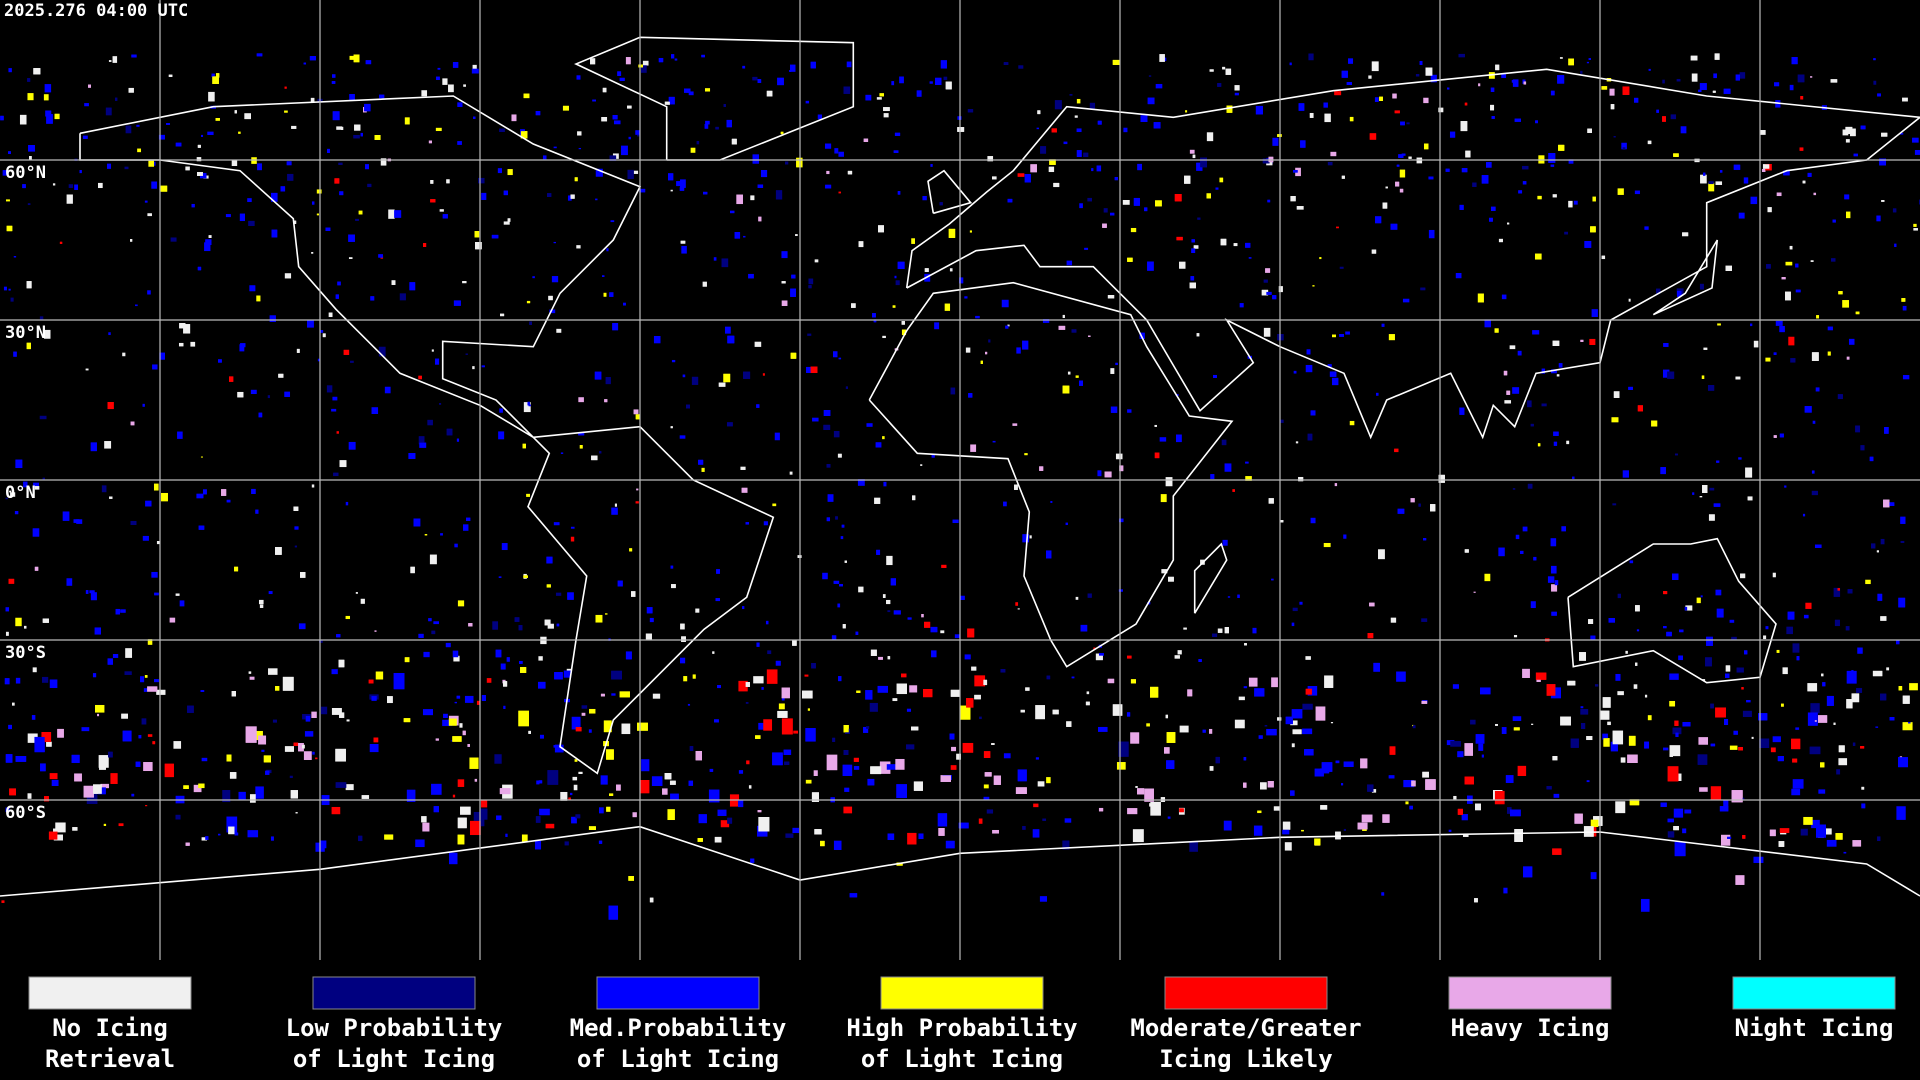  I want to click on legend-label: Med.Probability, so click(678, 1028).